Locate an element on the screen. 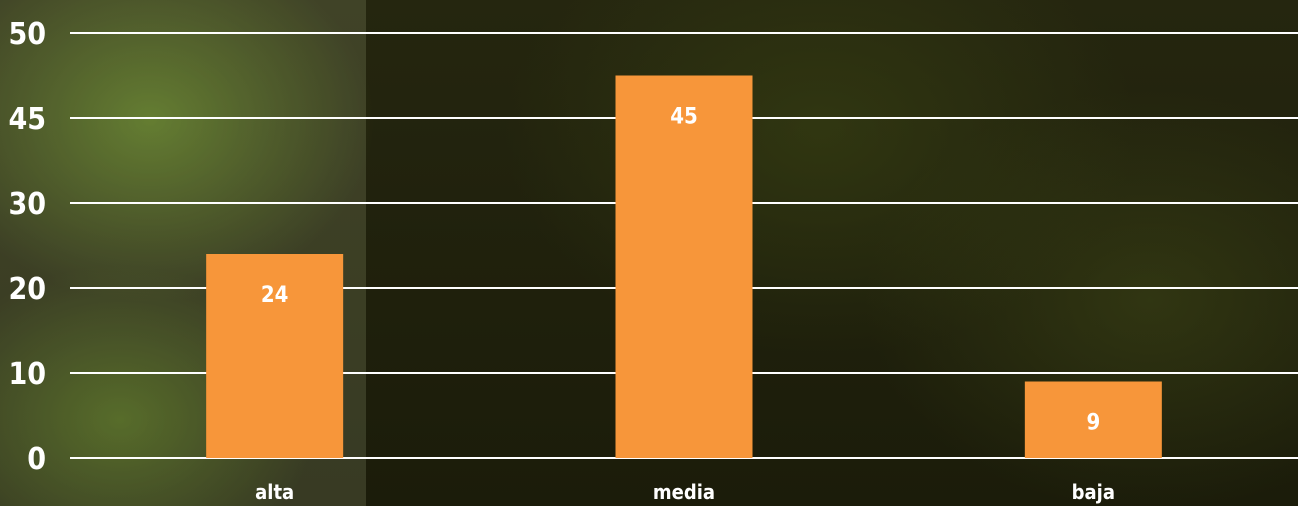  x-tick-label: baja is located at coordinates (1093, 492).